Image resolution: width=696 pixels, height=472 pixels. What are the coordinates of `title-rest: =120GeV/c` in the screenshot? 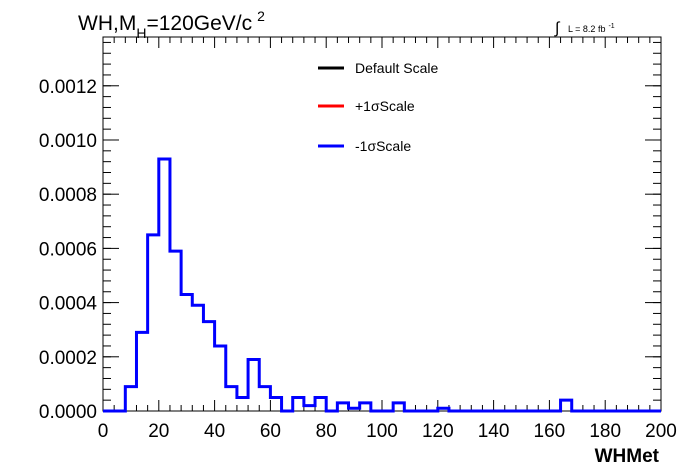 It's located at (199, 23).